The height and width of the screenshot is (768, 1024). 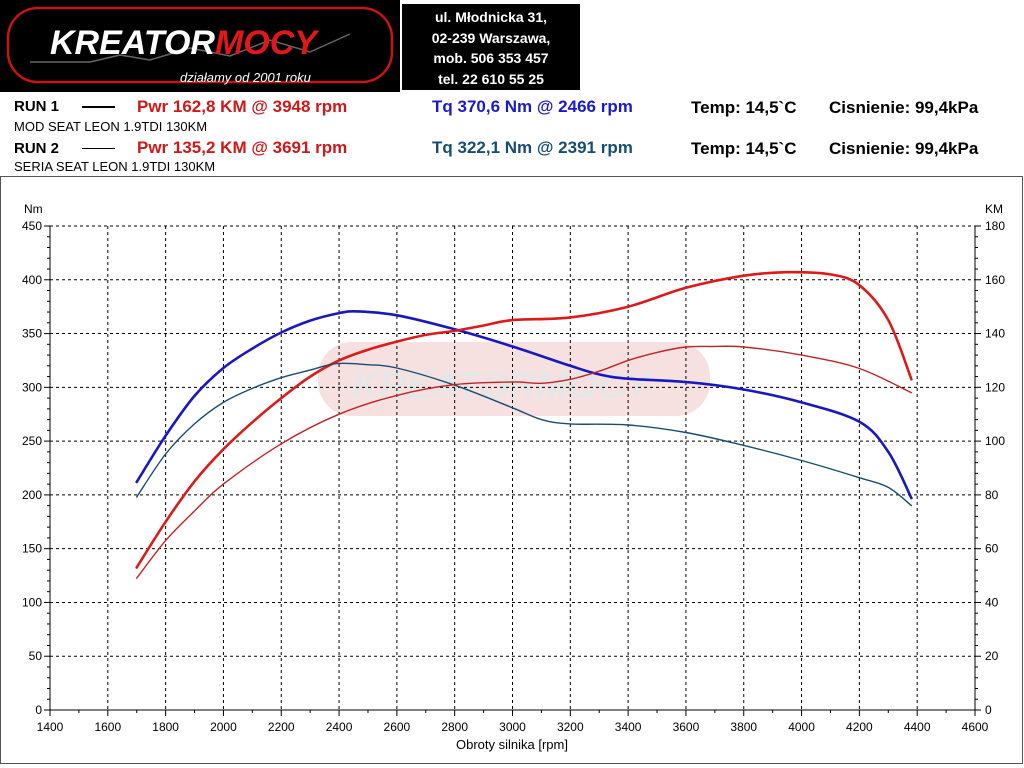 I want to click on logo-brand-text: KREATORMOCY, so click(x=185, y=43).